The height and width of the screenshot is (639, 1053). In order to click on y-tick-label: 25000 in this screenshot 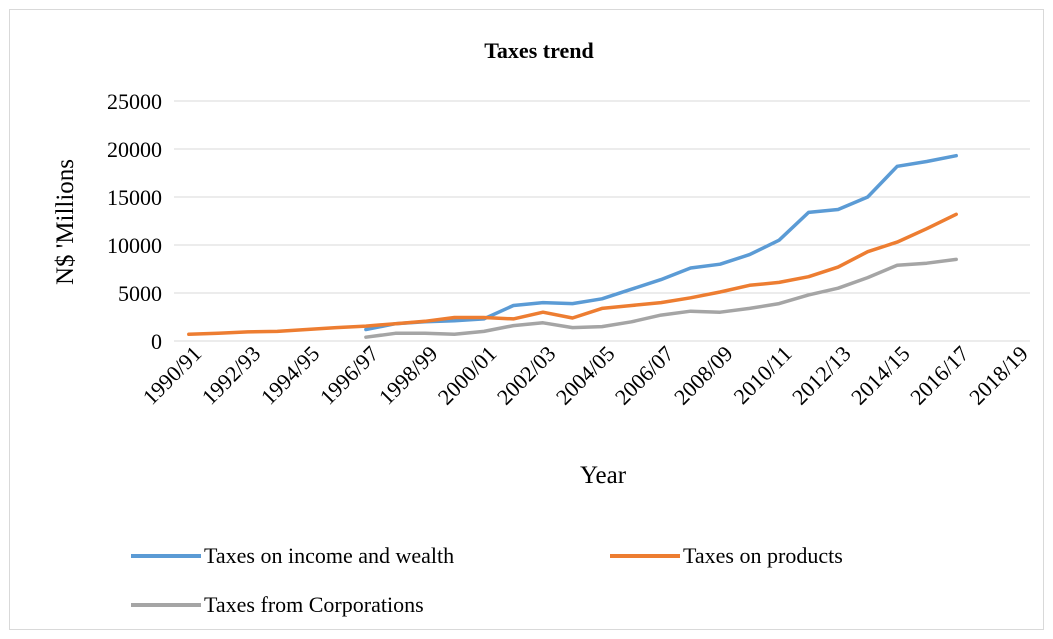, I will do `click(134, 101)`.